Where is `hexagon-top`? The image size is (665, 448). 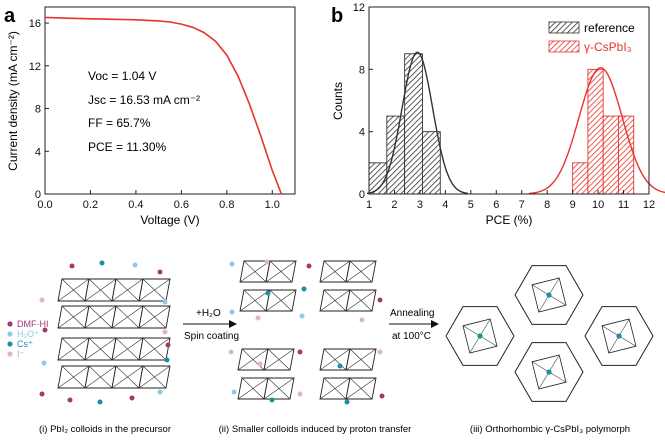
hexagon-top is located at coordinates (549, 295).